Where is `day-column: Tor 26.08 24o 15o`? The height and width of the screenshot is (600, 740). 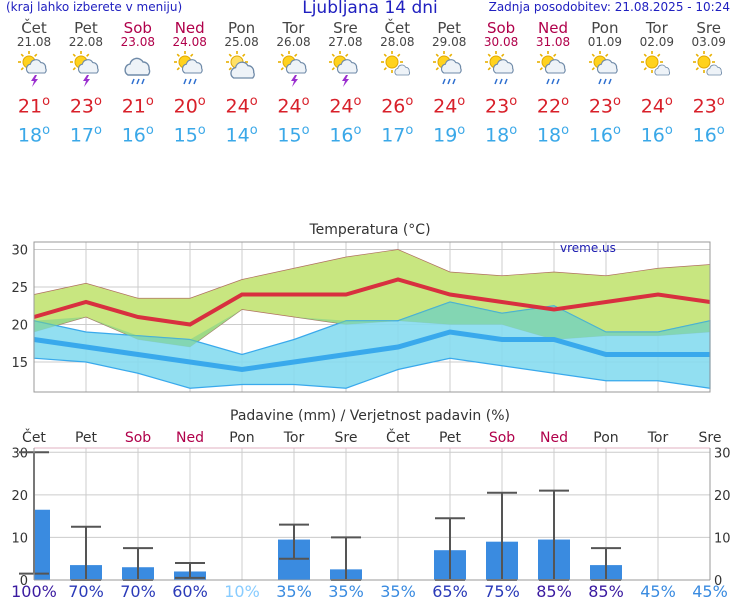
day-column: Tor 26.08 24o 15o is located at coordinates (294, 84).